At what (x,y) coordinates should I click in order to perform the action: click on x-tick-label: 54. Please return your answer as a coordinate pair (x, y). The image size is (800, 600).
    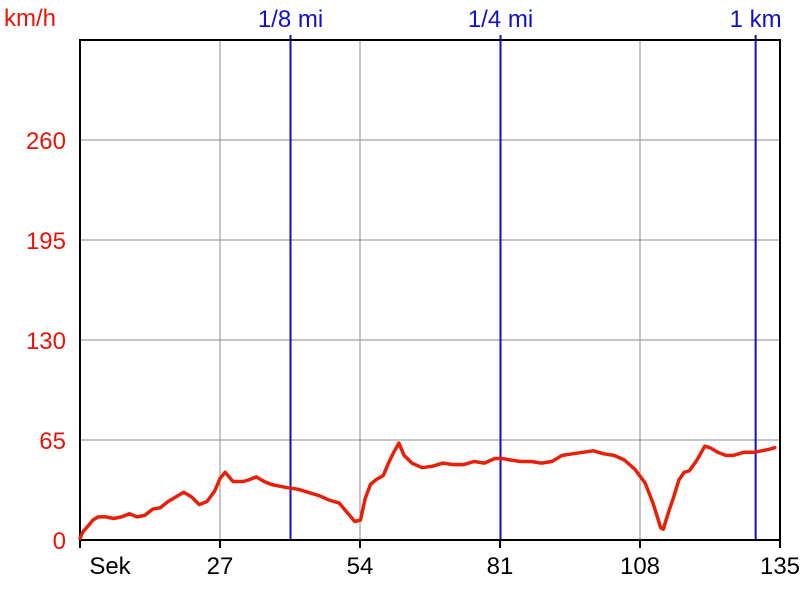
    Looking at the image, I should click on (360, 566).